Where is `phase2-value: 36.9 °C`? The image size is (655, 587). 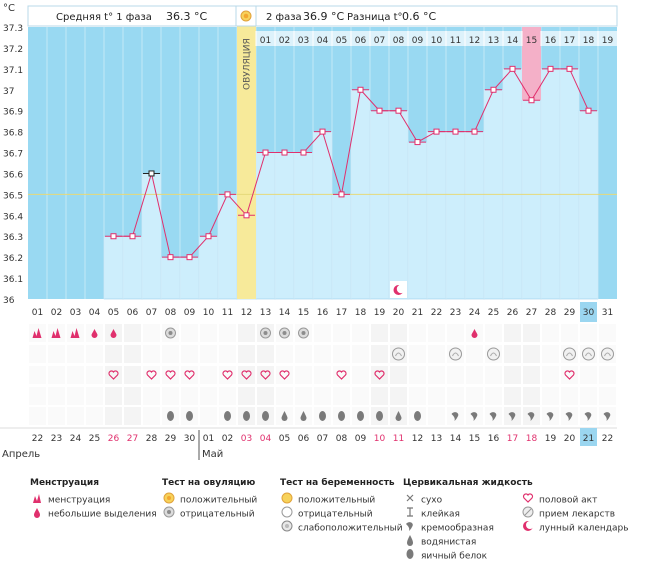
phase2-value: 36.9 °C is located at coordinates (323, 16).